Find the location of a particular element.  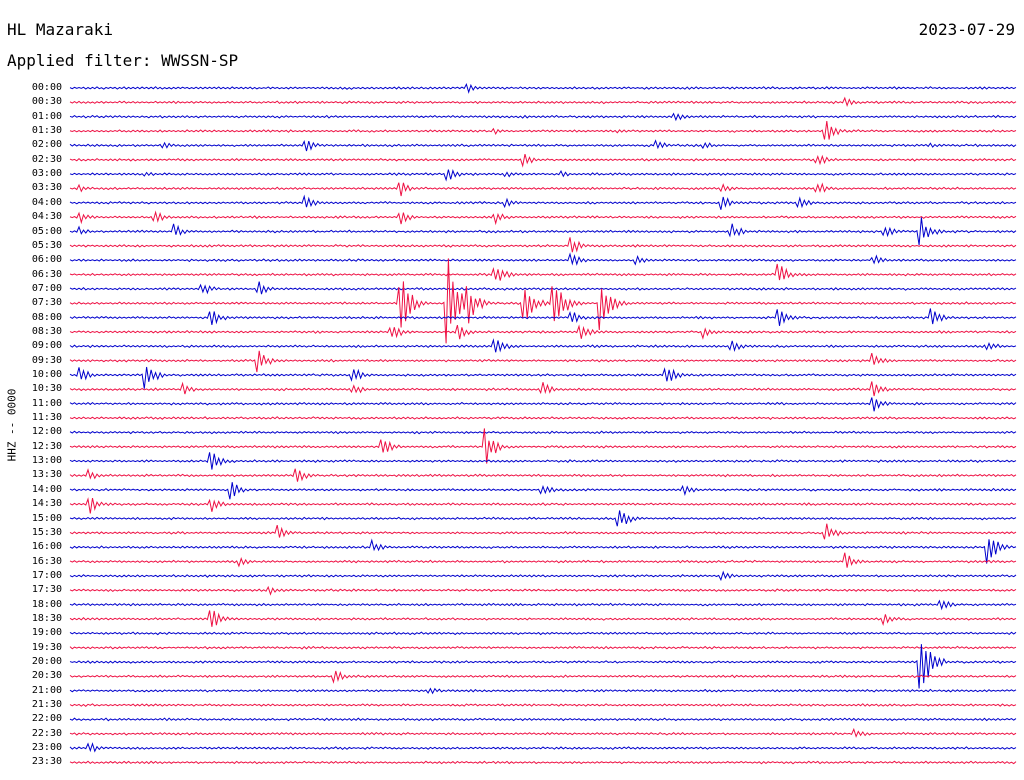

tick-label: 06:30 is located at coordinates (46, 274).